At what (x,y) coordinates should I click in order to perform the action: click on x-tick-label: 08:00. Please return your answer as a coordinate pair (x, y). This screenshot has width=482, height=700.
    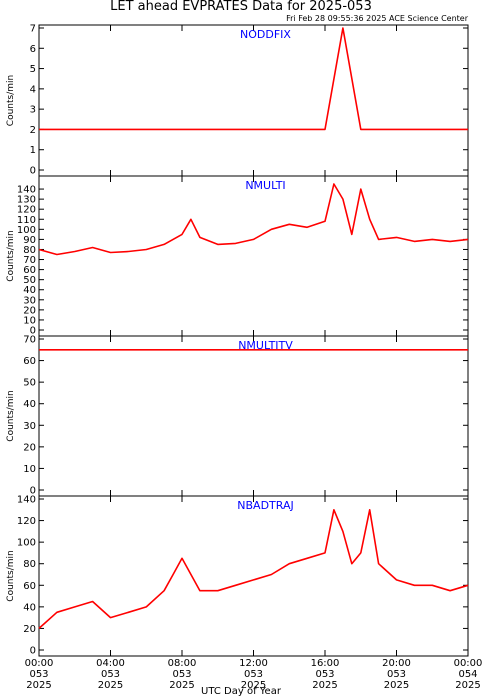
    Looking at the image, I should click on (182, 663).